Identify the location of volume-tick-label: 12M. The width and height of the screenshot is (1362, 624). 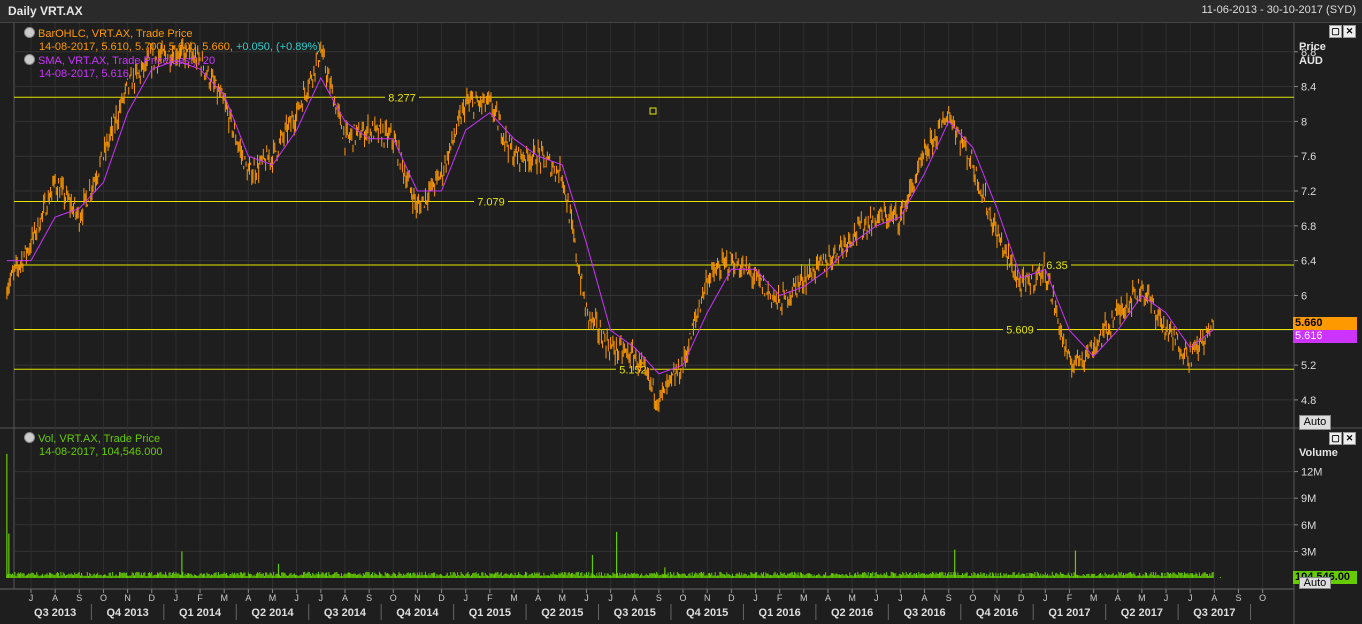
(1311, 473).